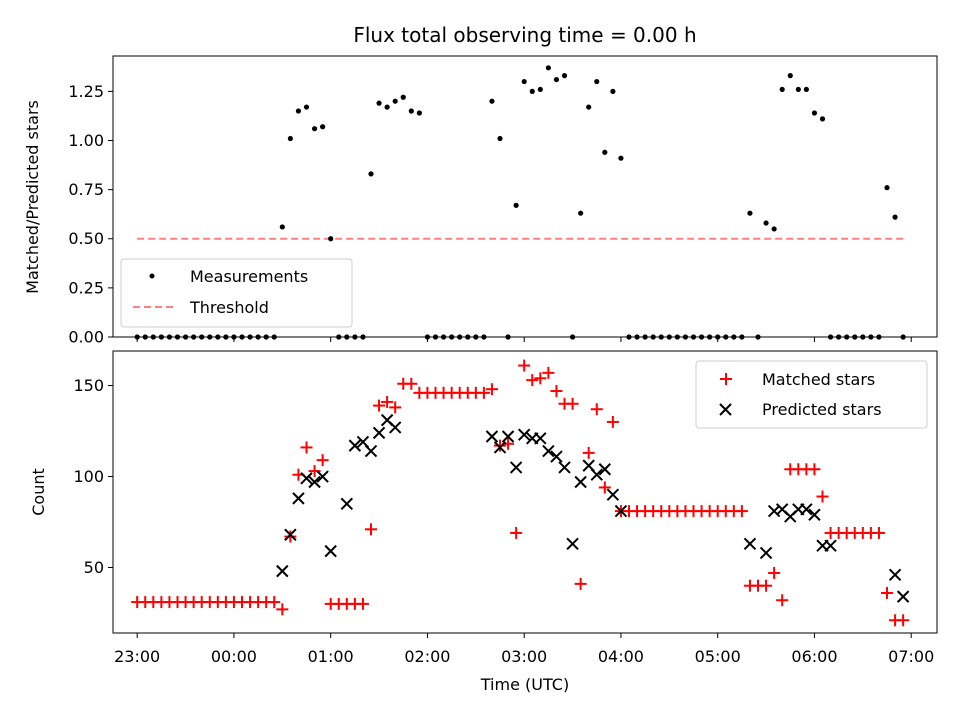  I want to click on bottom-xtick-label: 00:00, so click(234, 656).